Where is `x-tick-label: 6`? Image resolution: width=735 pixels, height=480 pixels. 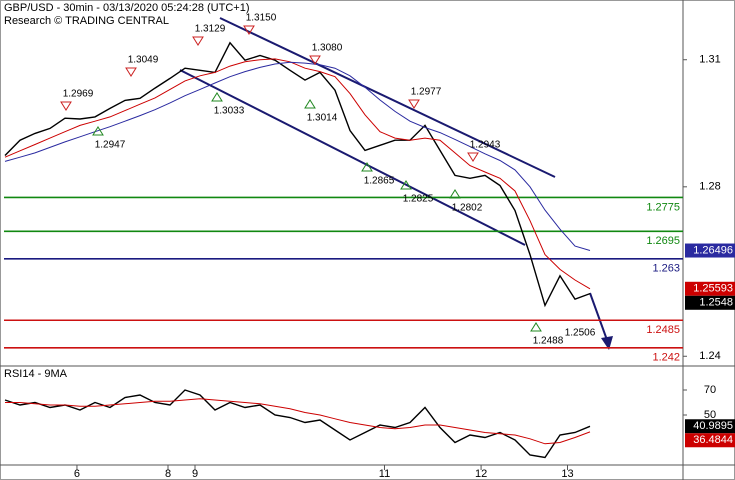
x-tick-label: 6 is located at coordinates (77, 474).